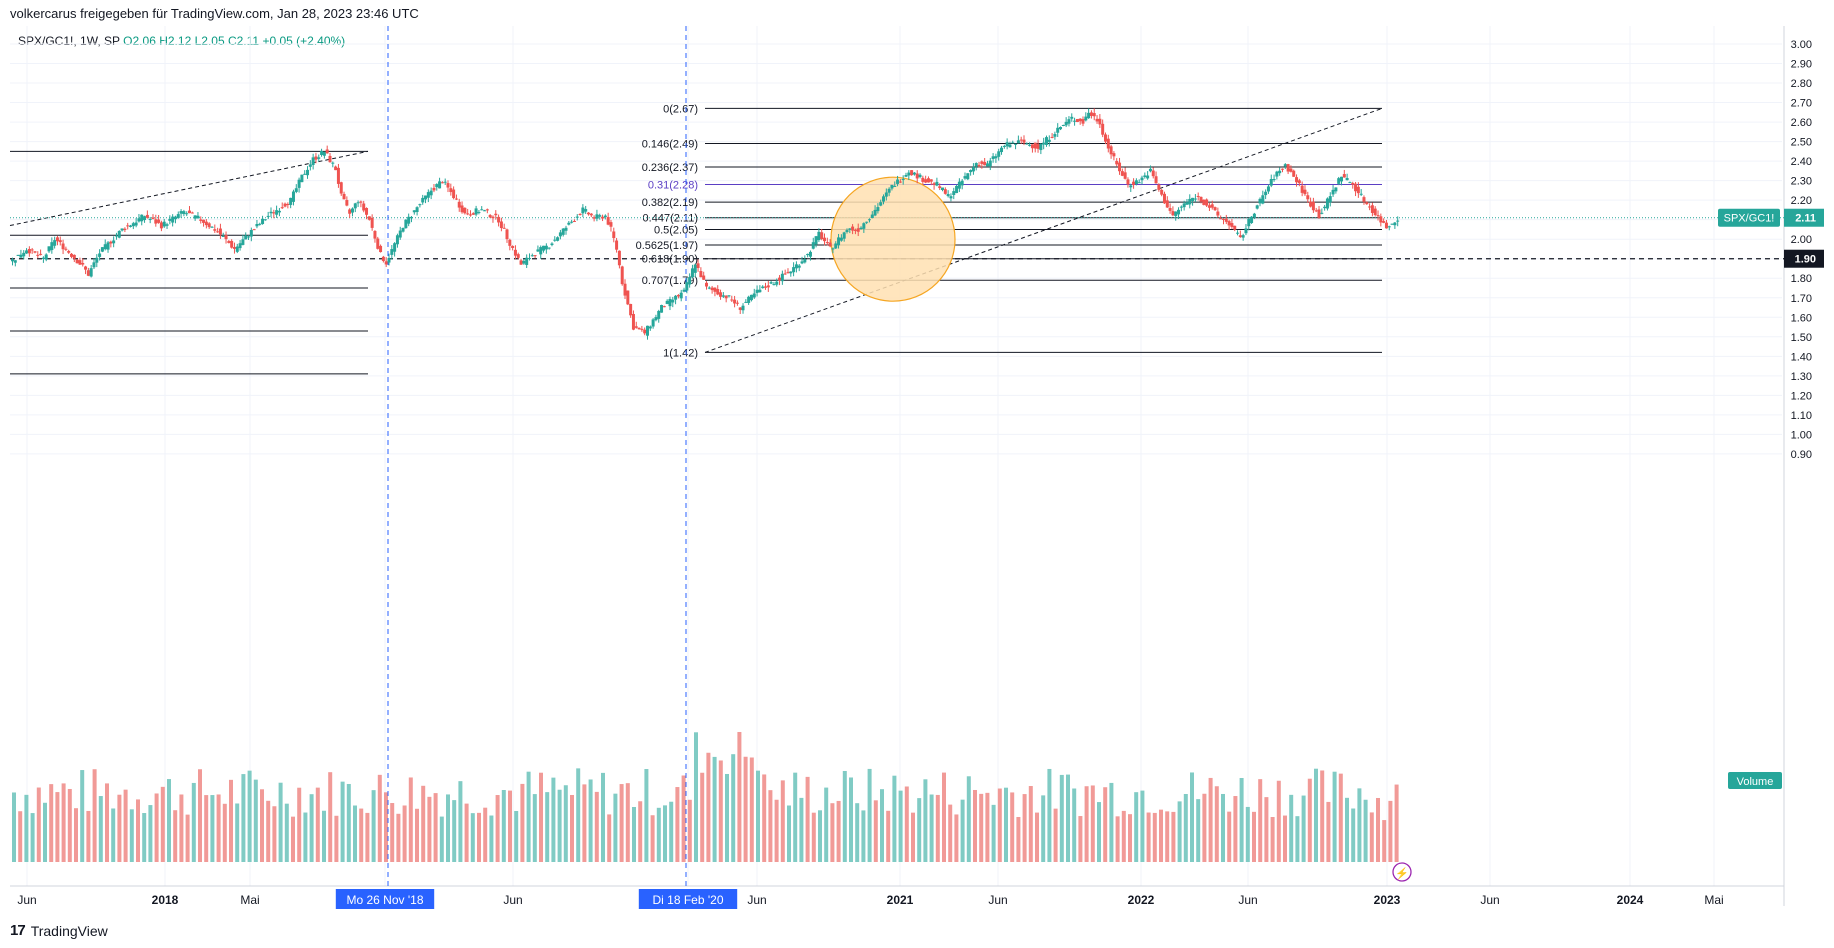 This screenshot has height=948, width=1834. Describe the element at coordinates (1755, 780) in the screenshot. I see `volume-tag` at that location.